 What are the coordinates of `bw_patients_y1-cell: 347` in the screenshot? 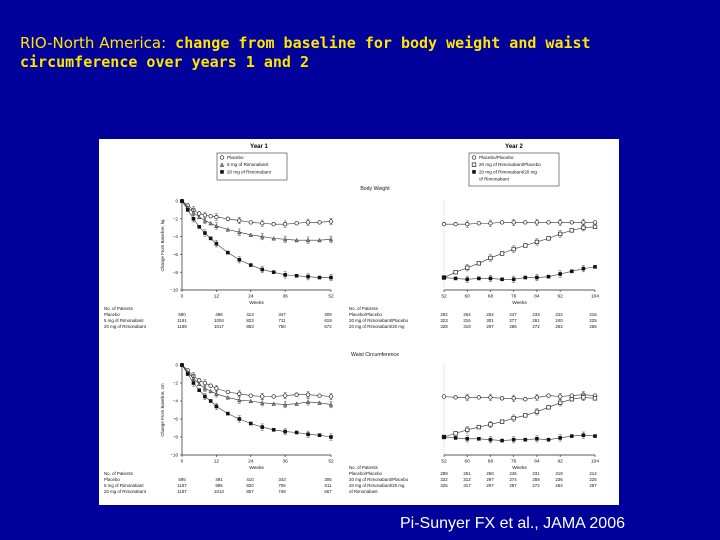 It's located at (282, 314).